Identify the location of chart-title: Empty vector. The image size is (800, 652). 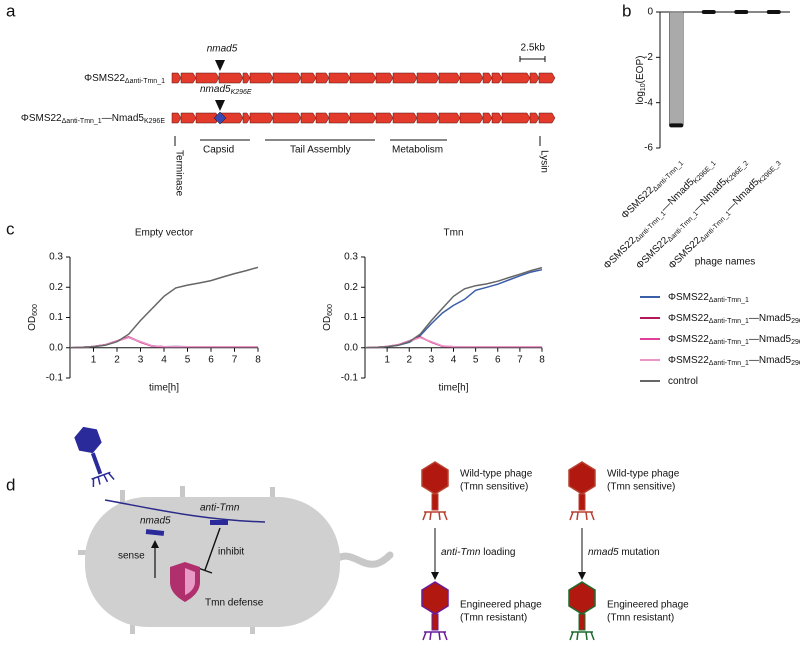
(164, 233).